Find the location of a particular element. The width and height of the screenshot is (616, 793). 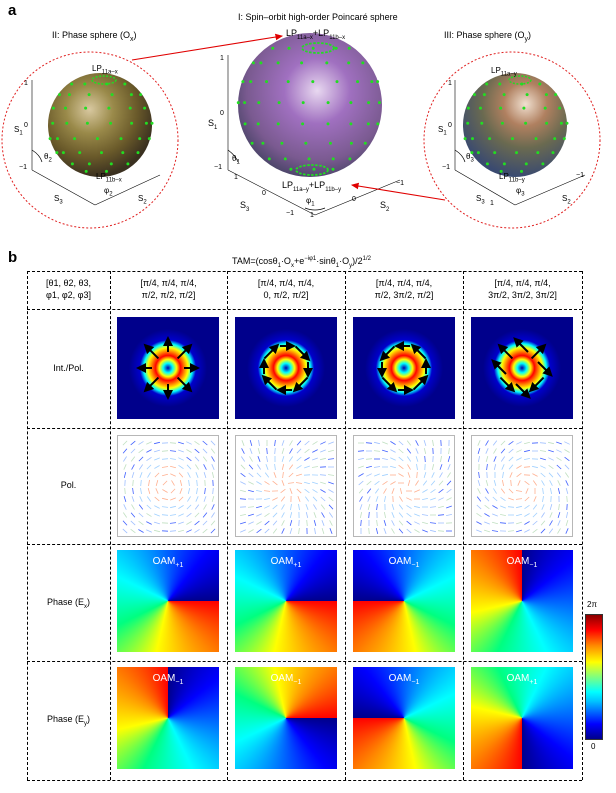

right-dashed-circle is located at coordinates (512, 140).